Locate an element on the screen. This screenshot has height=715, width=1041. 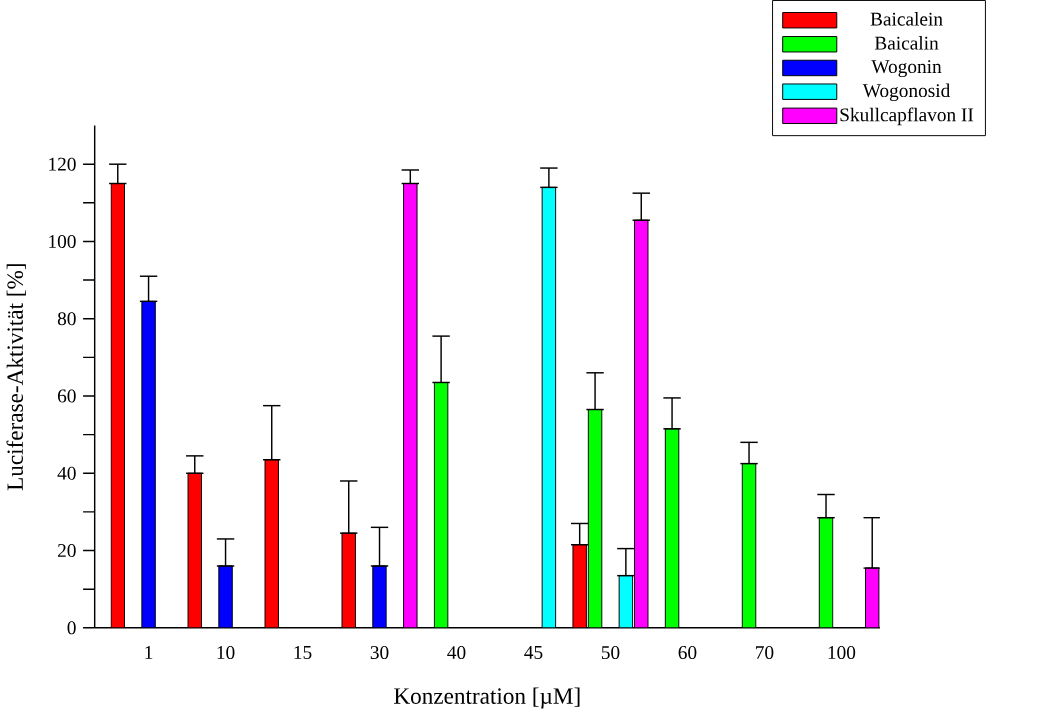
x-axis-title: Konzentration [µM] is located at coordinates (487, 698).